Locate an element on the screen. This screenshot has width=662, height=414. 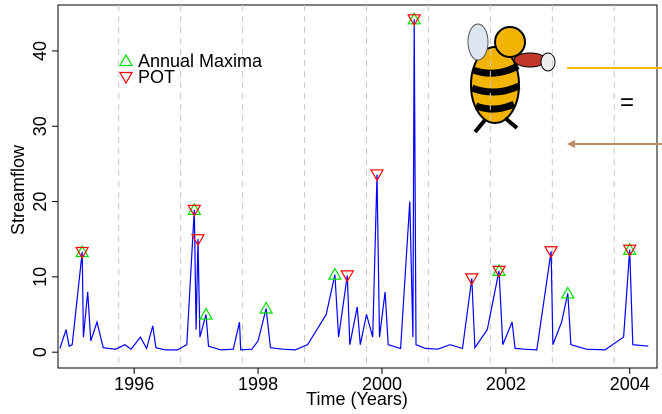
legend-label: POT is located at coordinates (156, 77).